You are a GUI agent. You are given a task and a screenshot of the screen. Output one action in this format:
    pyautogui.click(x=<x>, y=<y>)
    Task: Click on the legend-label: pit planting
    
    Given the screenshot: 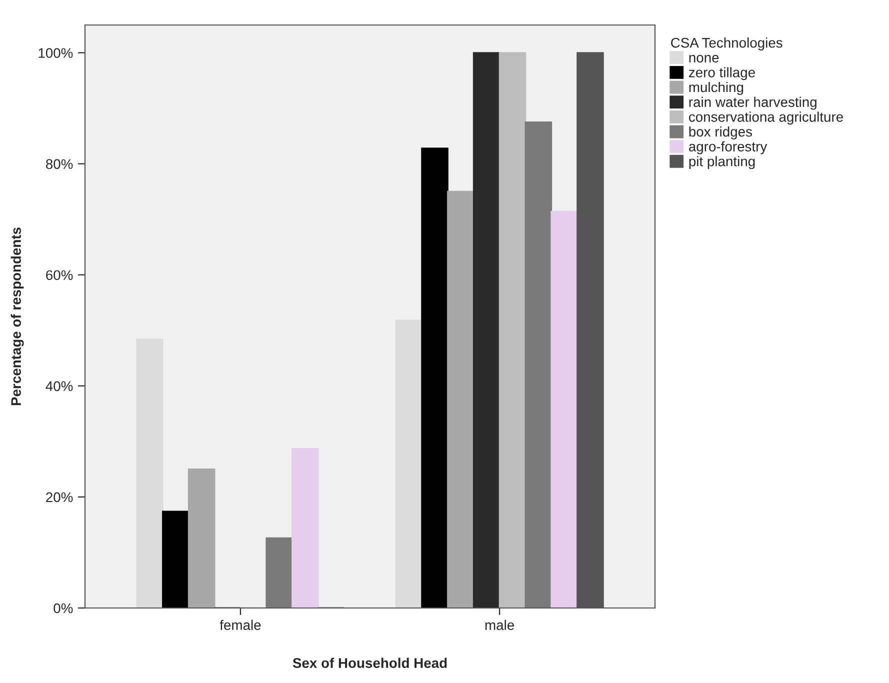 What is the action you would take?
    pyautogui.click(x=722, y=163)
    